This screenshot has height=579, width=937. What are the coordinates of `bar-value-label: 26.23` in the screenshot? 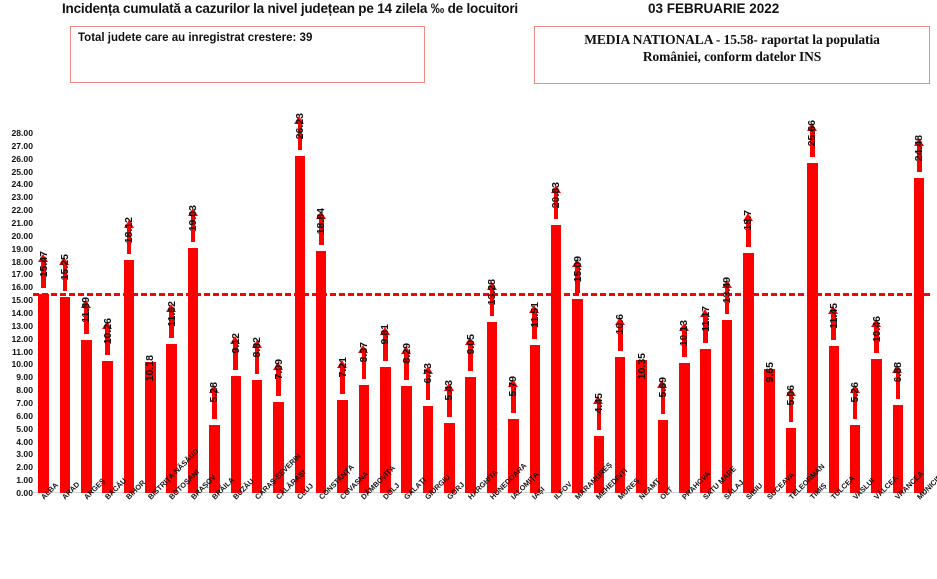 It's located at (299, 126).